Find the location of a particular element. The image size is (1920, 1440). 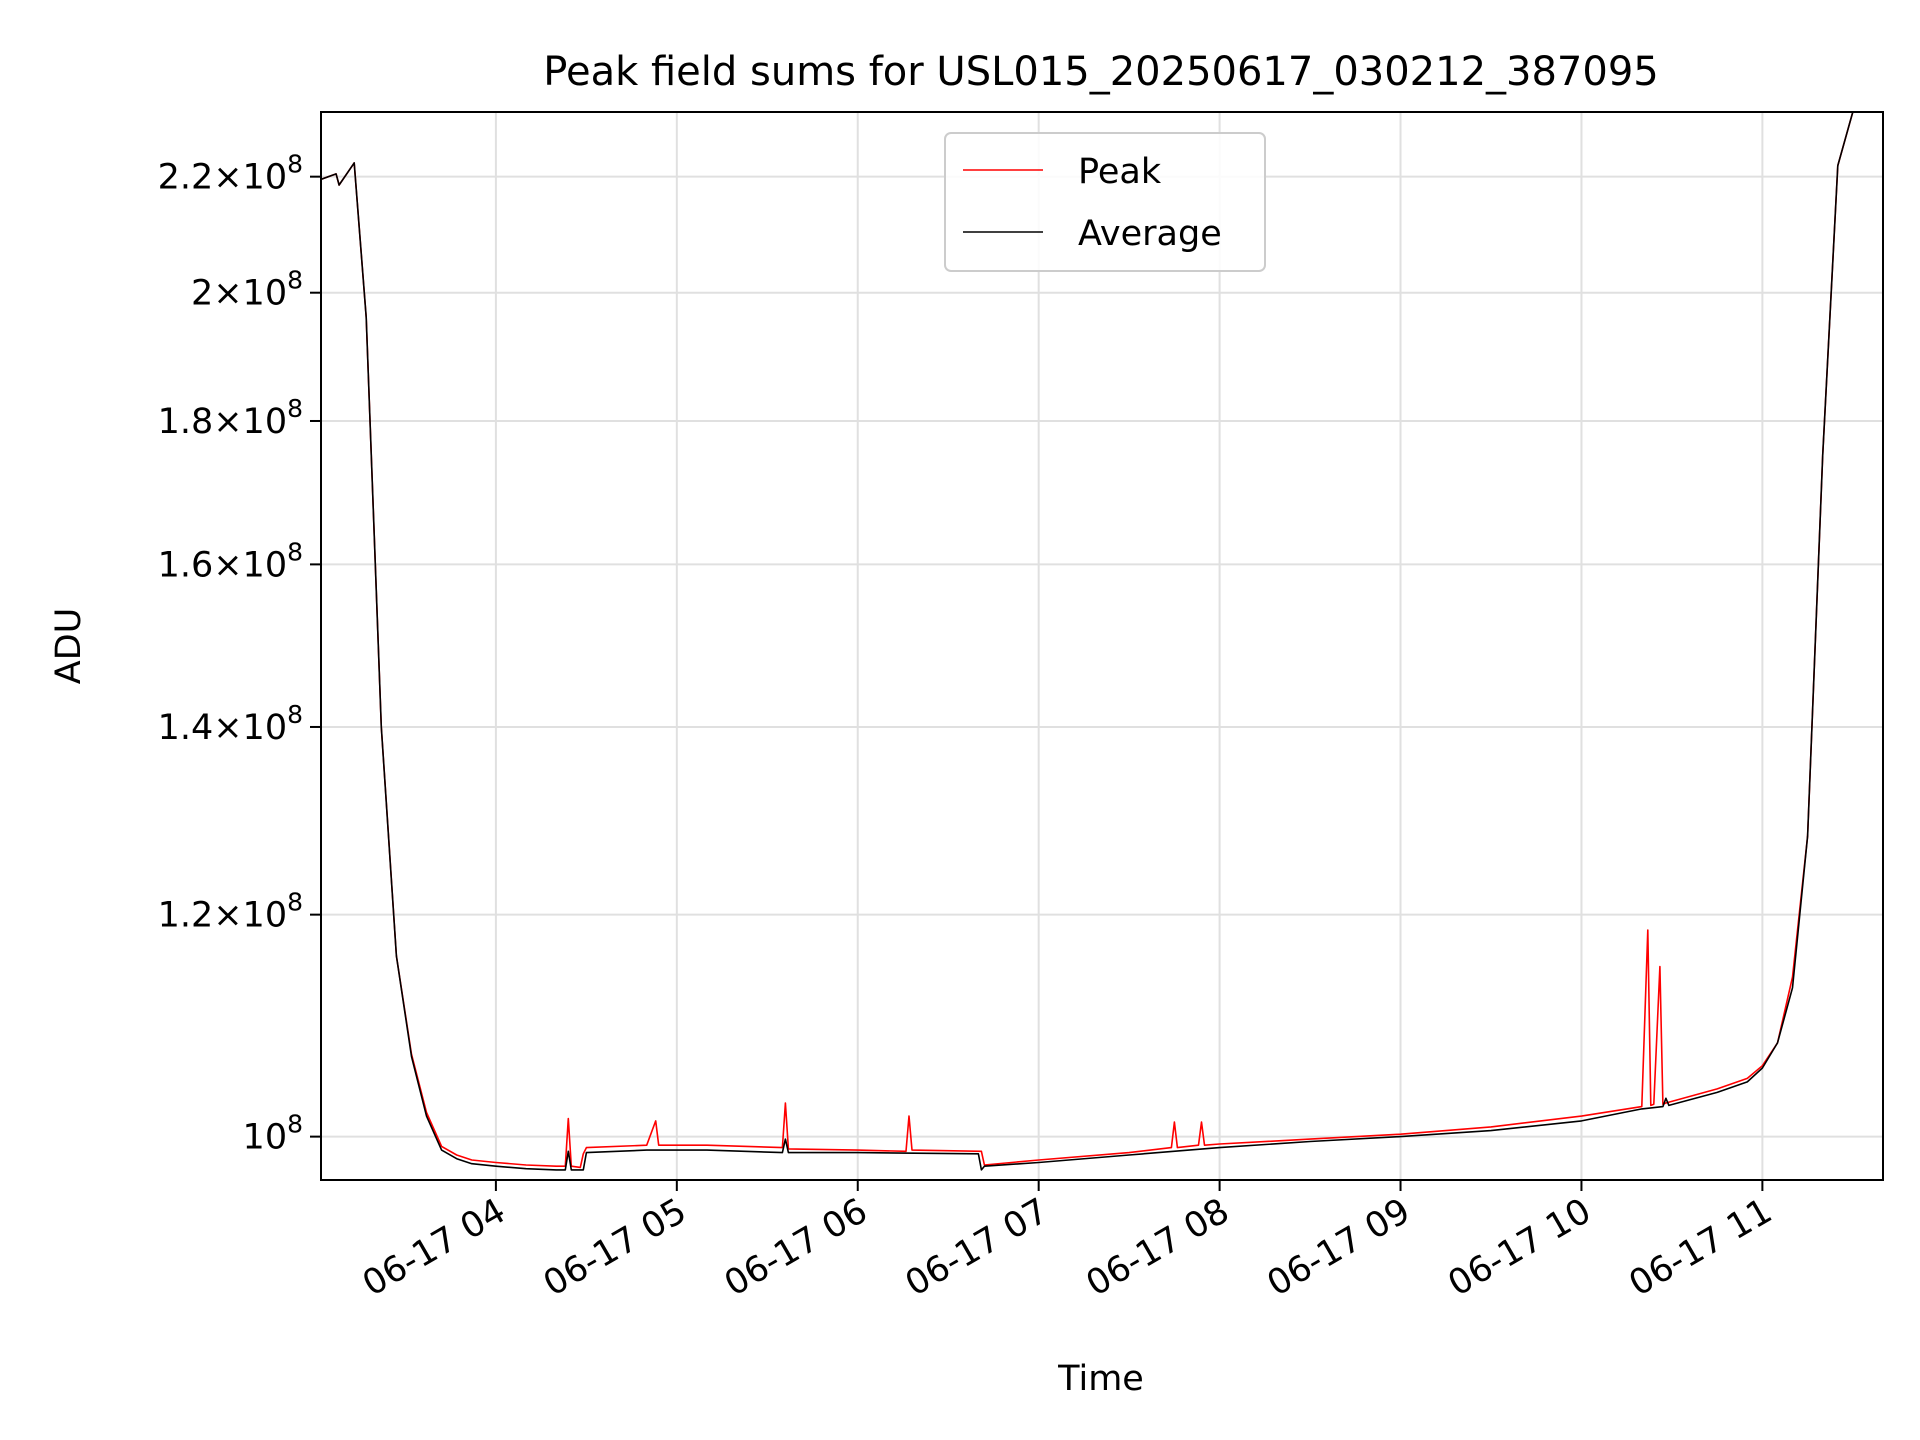

y-axis-label: ADU is located at coordinates (69, 646).